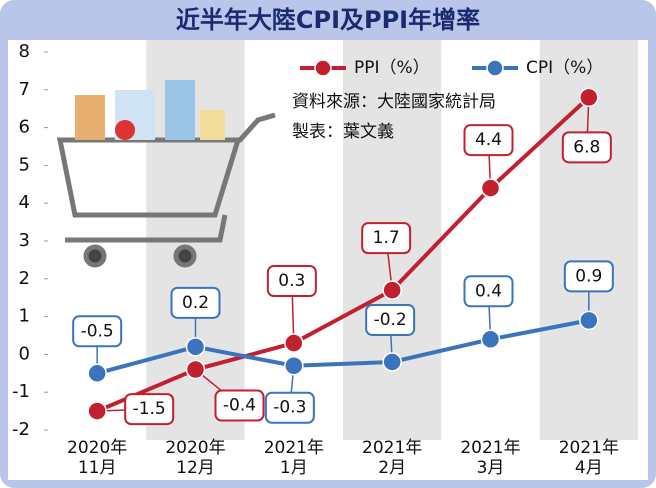 This screenshot has width=656, height=488. Describe the element at coordinates (24, 316) in the screenshot. I see `y-tick-label: 1` at that location.